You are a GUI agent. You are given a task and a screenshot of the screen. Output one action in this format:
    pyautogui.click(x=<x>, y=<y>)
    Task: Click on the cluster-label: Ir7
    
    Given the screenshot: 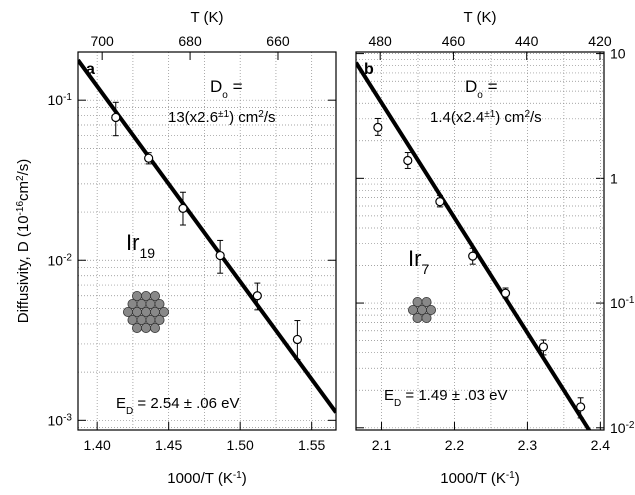 What is the action you would take?
    pyautogui.click(x=418, y=261)
    